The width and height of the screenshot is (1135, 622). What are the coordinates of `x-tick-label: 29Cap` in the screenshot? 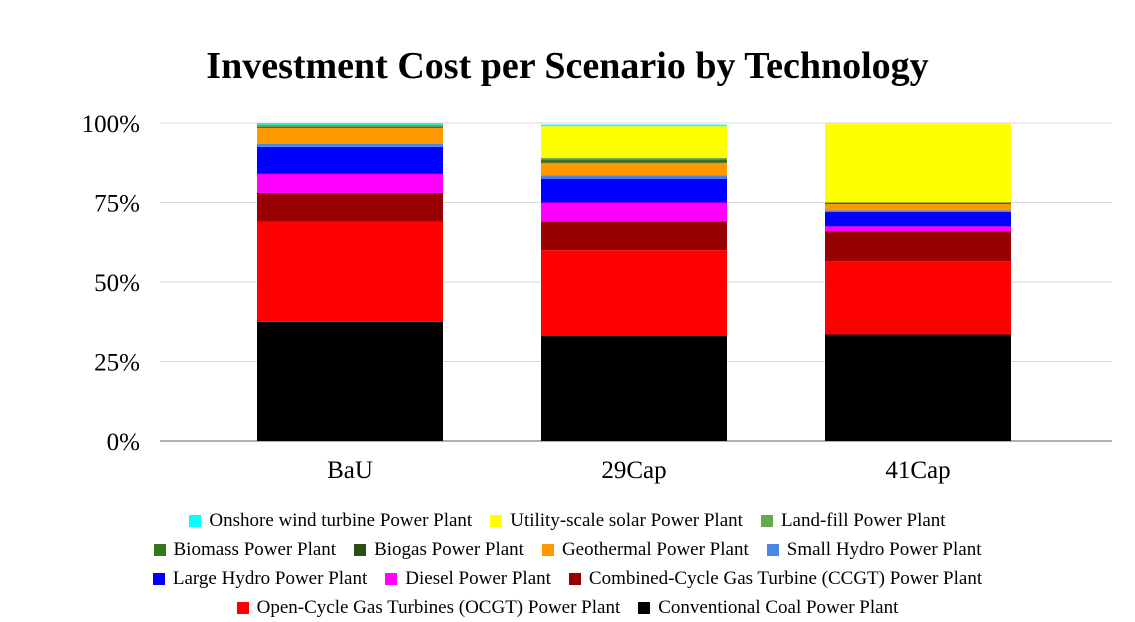 It's located at (633, 470).